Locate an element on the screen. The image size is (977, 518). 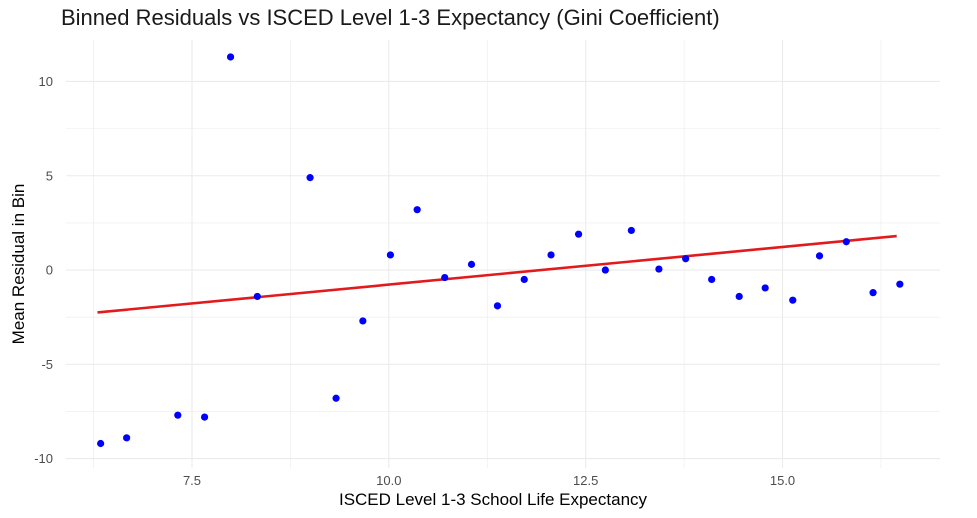
y-tick-label: -5 is located at coordinates (47, 364).